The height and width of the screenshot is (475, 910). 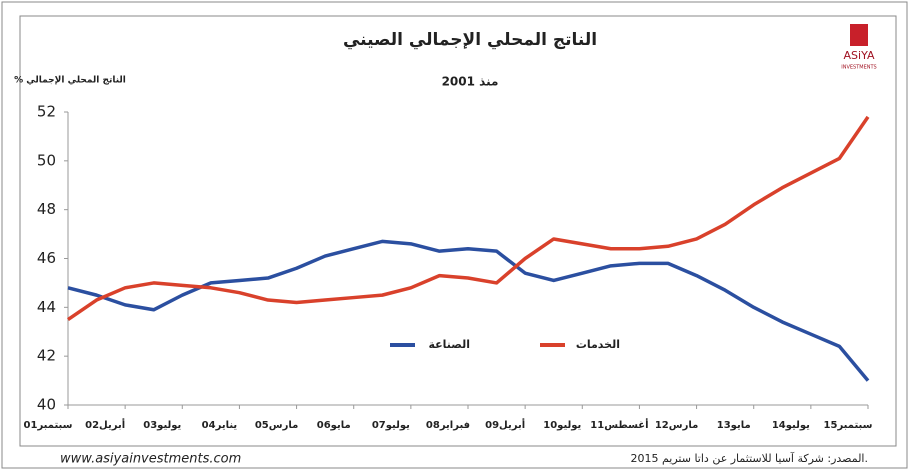 I want to click on x-tick-label: فبراير08, so click(x=448, y=425).